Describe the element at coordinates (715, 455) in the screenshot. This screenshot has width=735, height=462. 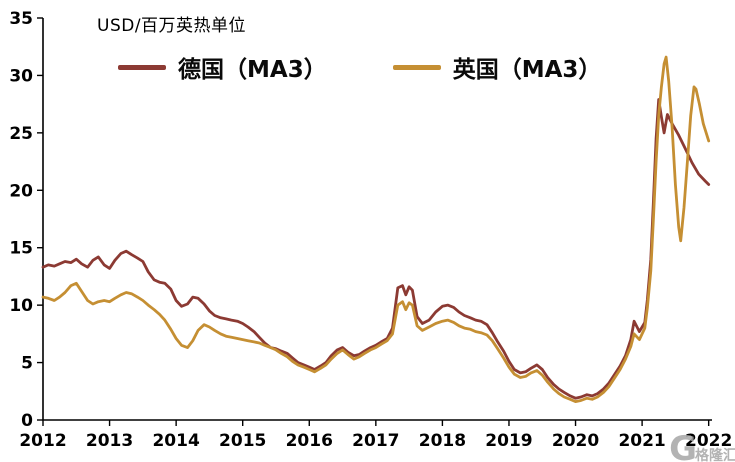
I see `watermark-brand-text: 格隆汇` at that location.